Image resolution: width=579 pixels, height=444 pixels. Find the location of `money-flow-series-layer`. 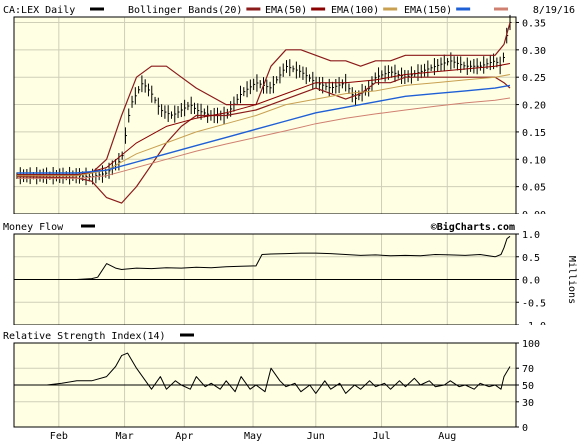

money-flow-series-layer is located at coordinates (265, 257).